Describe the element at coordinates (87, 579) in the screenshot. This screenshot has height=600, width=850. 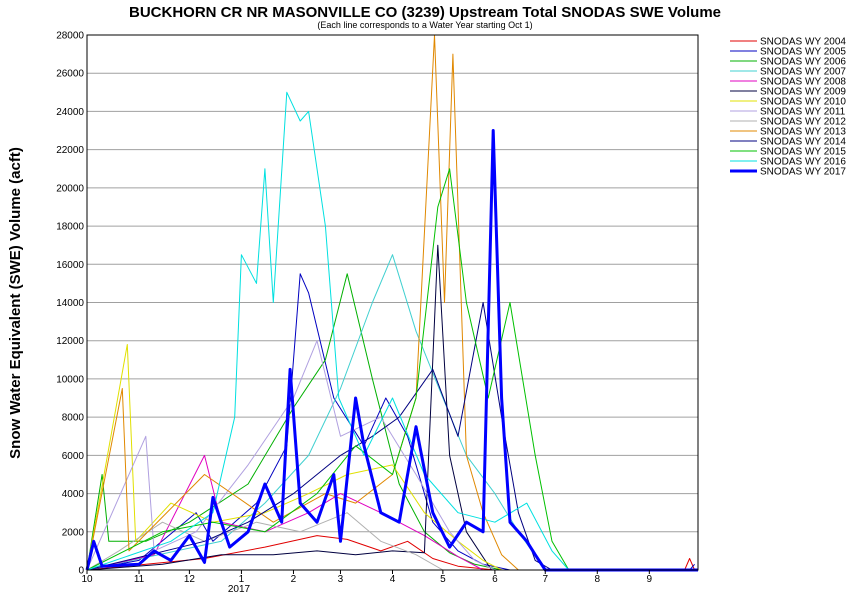
I see `x-tick-label: 10` at that location.